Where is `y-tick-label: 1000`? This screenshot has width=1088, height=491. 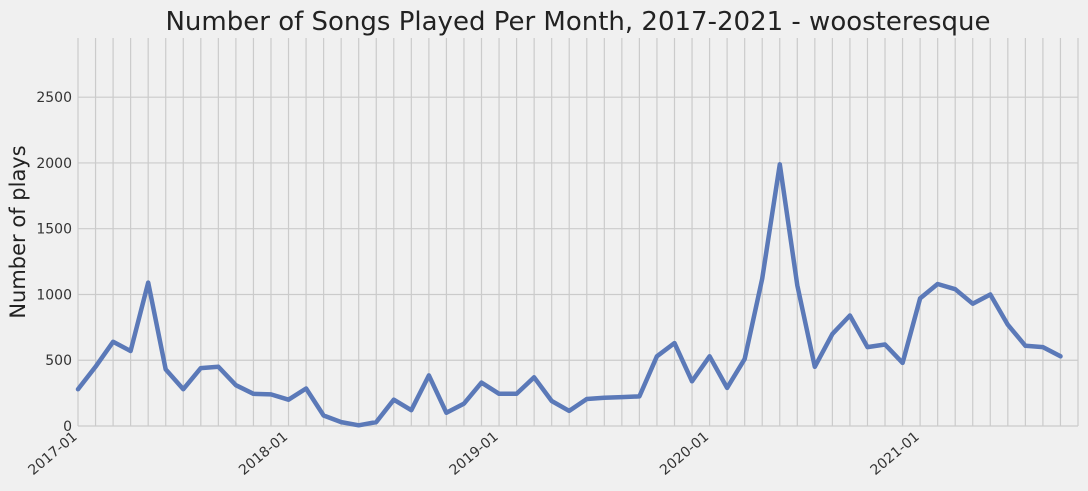 y-tick-label: 1000 is located at coordinates (54, 295).